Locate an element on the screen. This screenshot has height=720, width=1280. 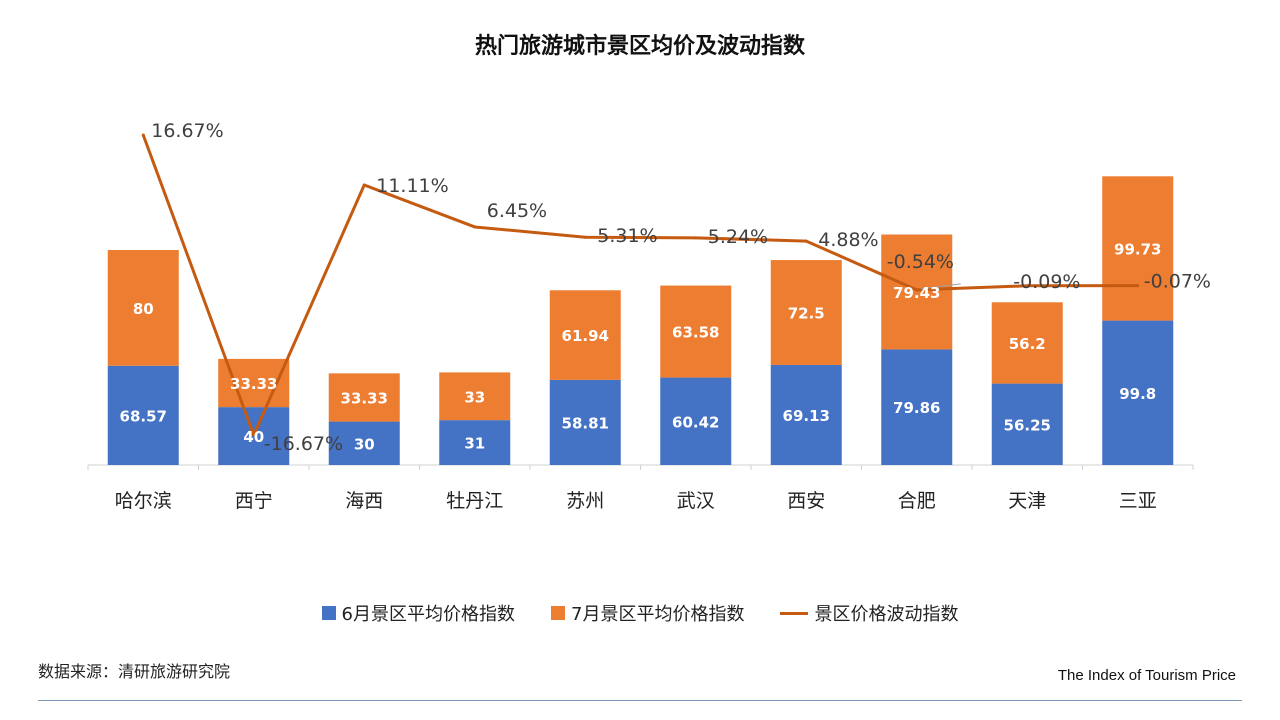
data-label-fluctuation: -0.54% is located at coordinates (920, 262).